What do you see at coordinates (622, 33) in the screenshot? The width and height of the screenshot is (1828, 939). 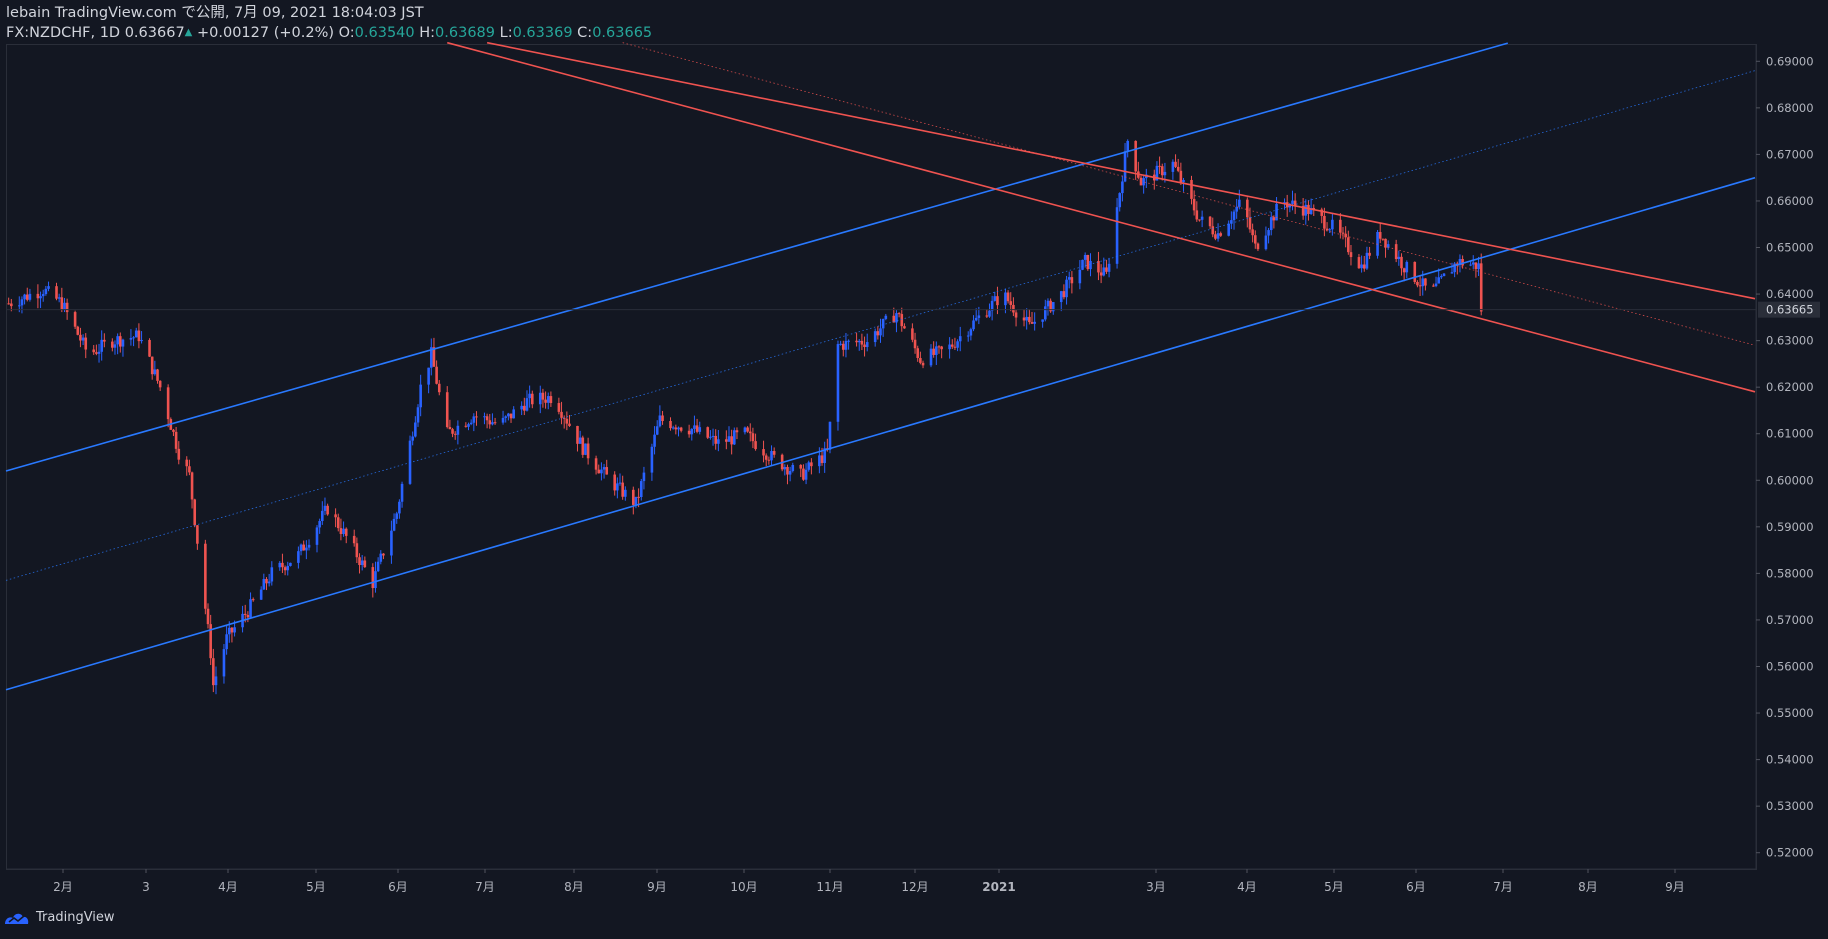 I see `close-value: 0.63665` at bounding box center [622, 33].